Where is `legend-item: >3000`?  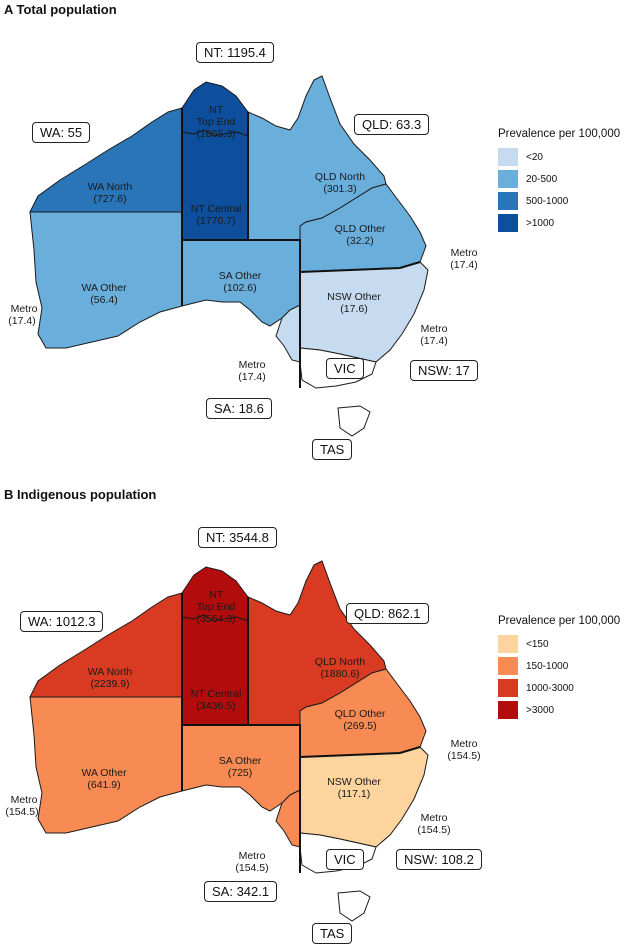 legend-item: >3000 is located at coordinates (559, 710).